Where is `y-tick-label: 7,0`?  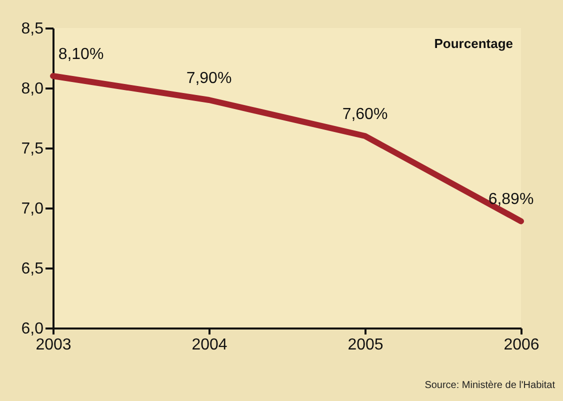
y-tick-label: 7,0 is located at coordinates (32, 209).